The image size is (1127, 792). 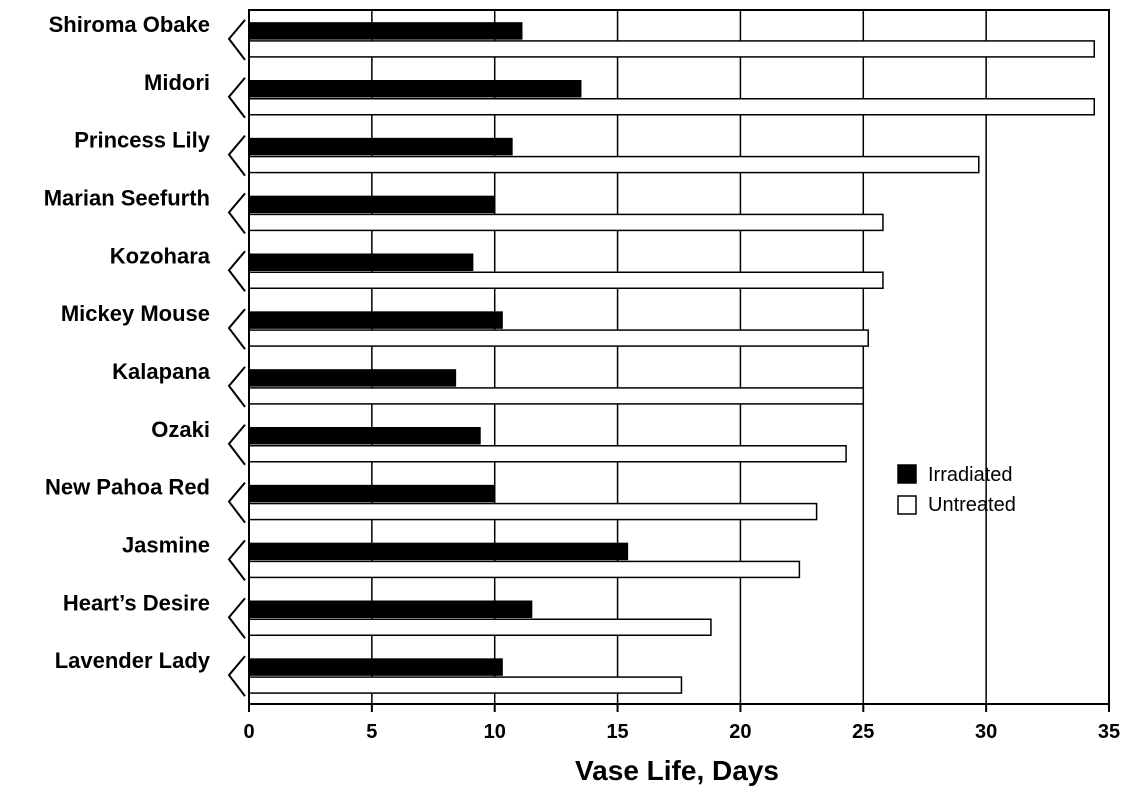 What do you see at coordinates (740, 732) in the screenshot?
I see `x-tick-label: 20` at bounding box center [740, 732].